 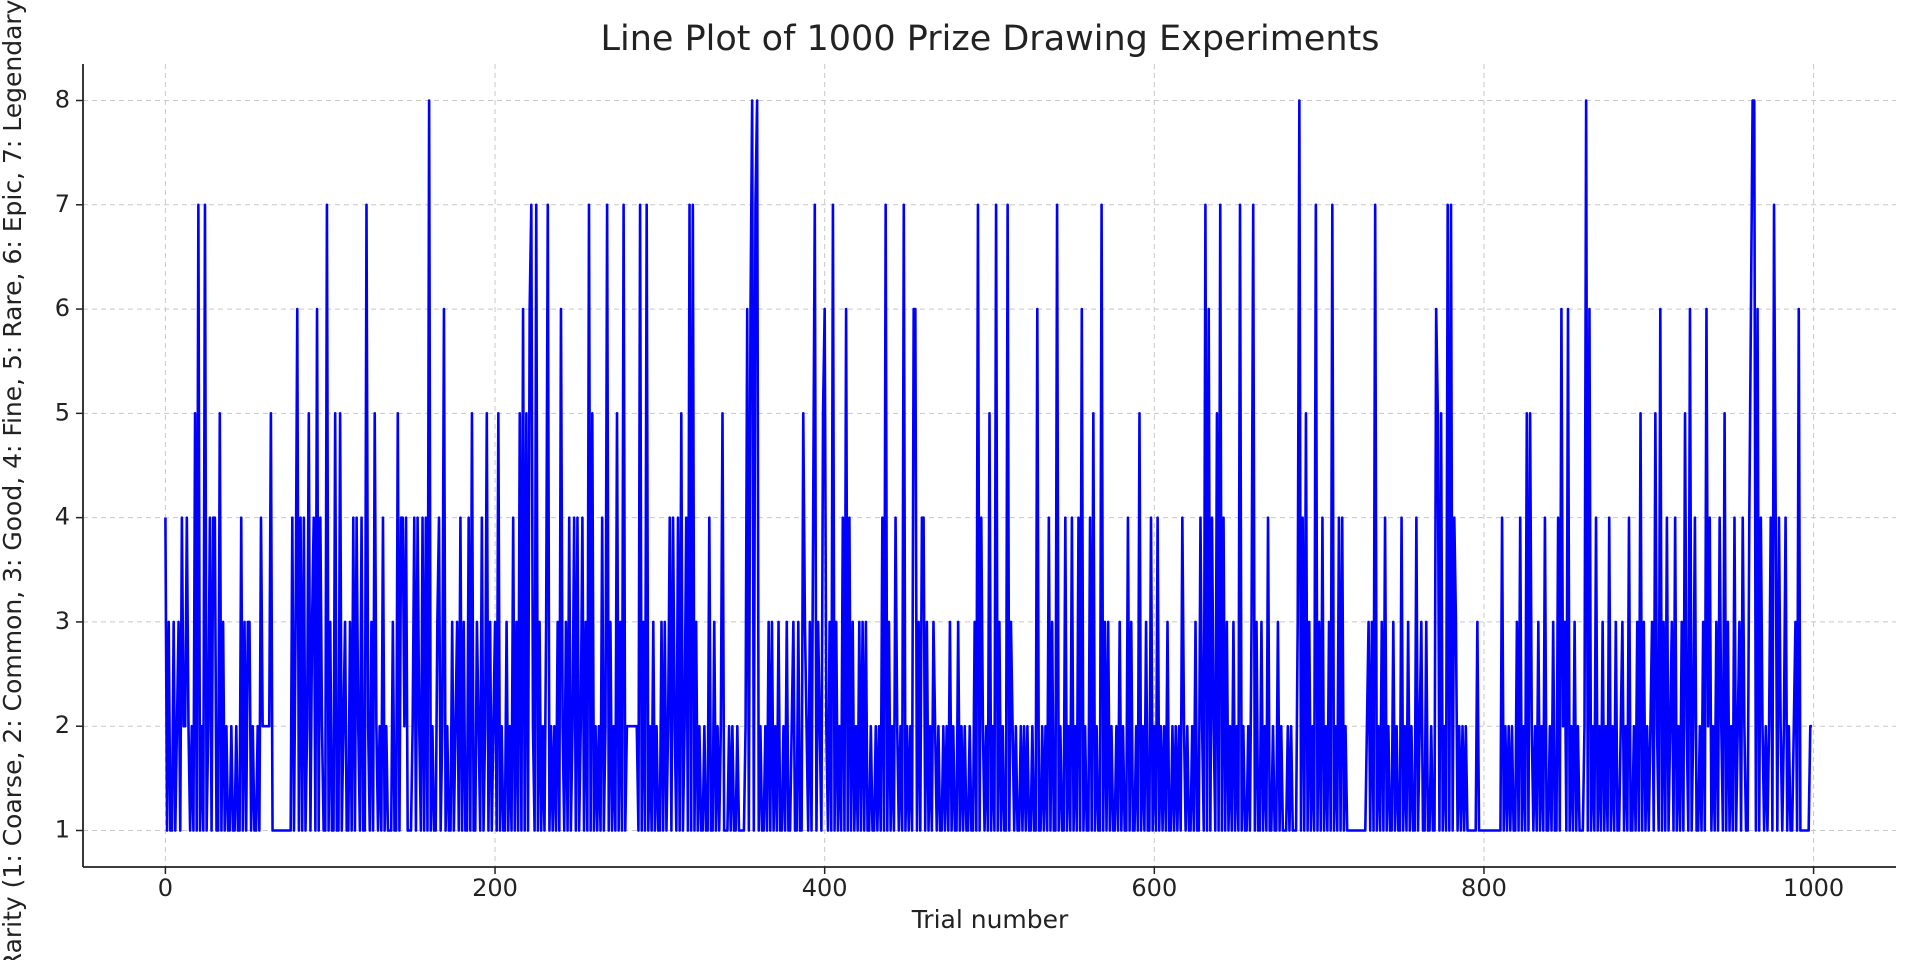 I want to click on y-tick-label: 6, so click(x=62, y=308).